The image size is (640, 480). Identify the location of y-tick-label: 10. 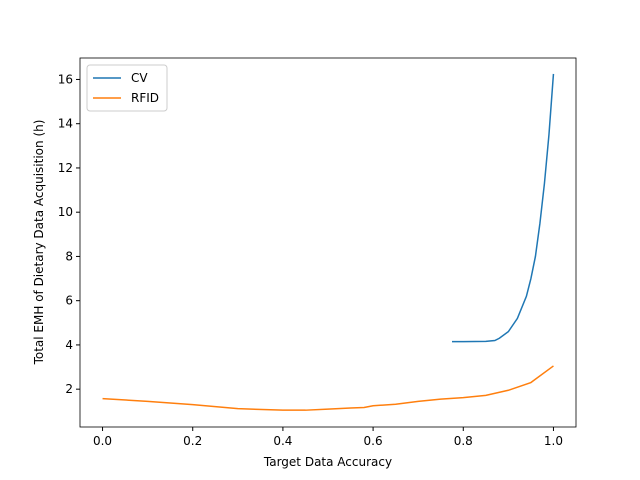
(65, 212).